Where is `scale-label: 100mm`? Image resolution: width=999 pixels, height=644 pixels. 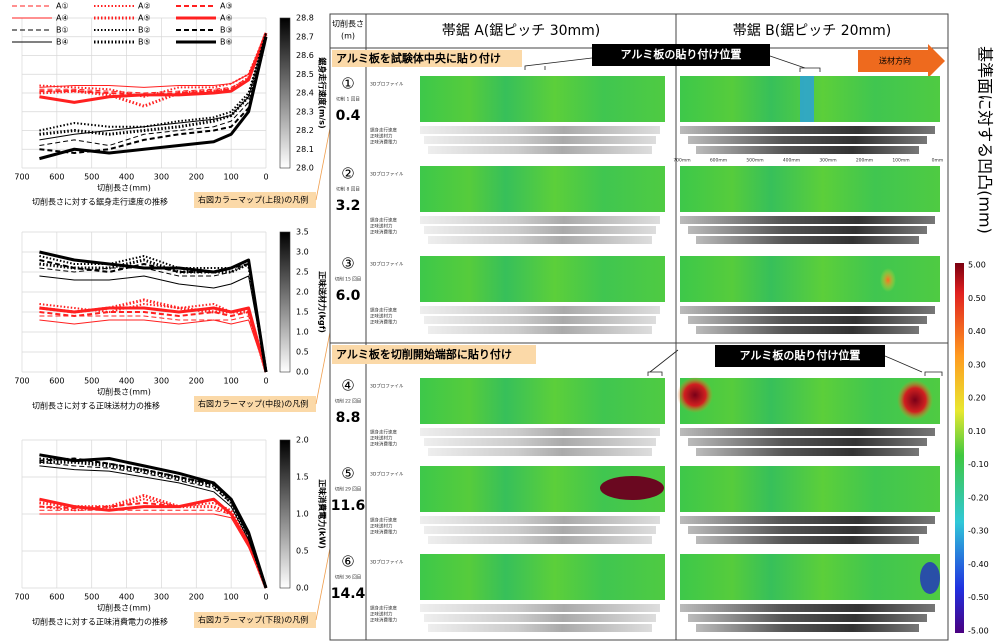 scale-label: 100mm is located at coordinates (900, 161).